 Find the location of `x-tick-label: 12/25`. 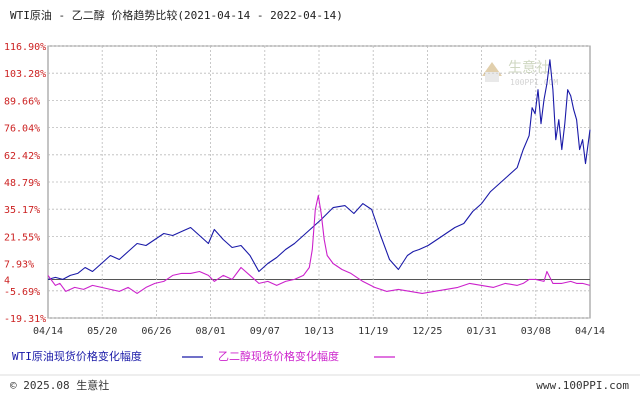

x-tick-label: 12/25 is located at coordinates (427, 331).